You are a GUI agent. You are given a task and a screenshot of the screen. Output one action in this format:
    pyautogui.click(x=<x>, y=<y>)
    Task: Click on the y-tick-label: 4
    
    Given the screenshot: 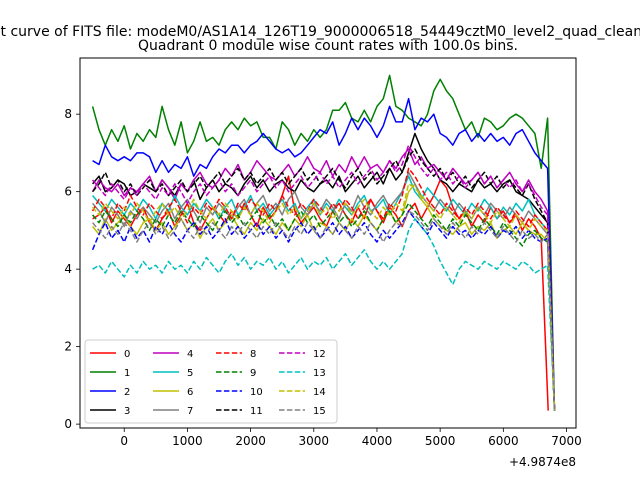 What is the action you would take?
    pyautogui.click(x=68, y=269)
    